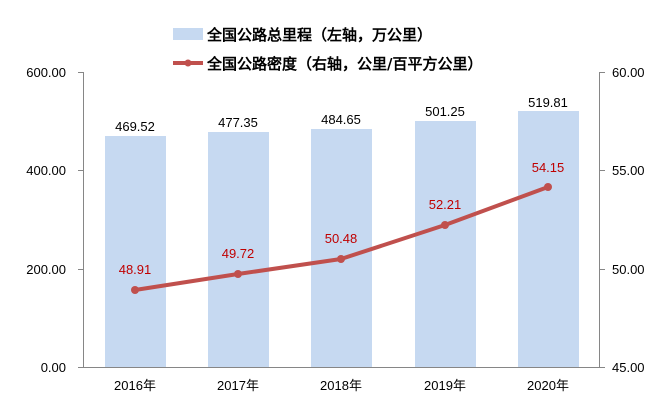 This screenshot has height=412, width=670. What do you see at coordinates (327, 49) in the screenshot?
I see `legend: 全国公路总里程（左轴，万公里） 全国公路密度（右轴，公里/百平方公里）` at bounding box center [327, 49].